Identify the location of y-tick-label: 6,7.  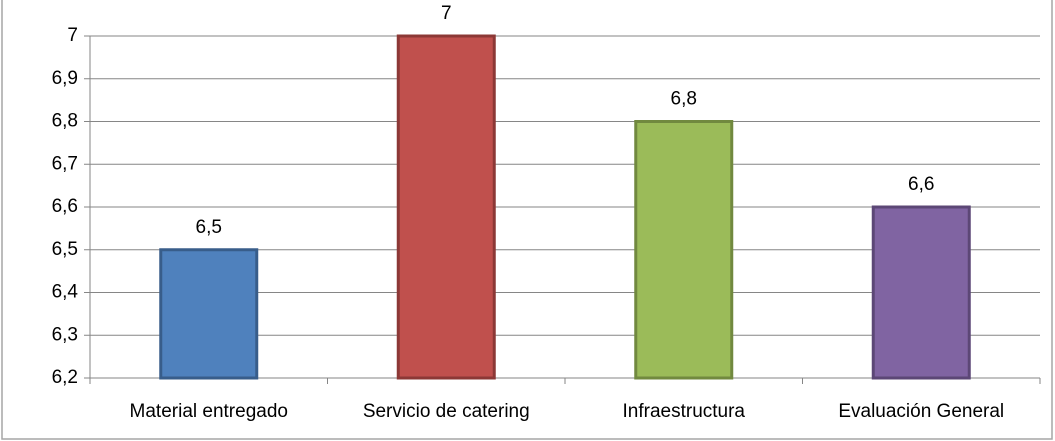
(65, 163).